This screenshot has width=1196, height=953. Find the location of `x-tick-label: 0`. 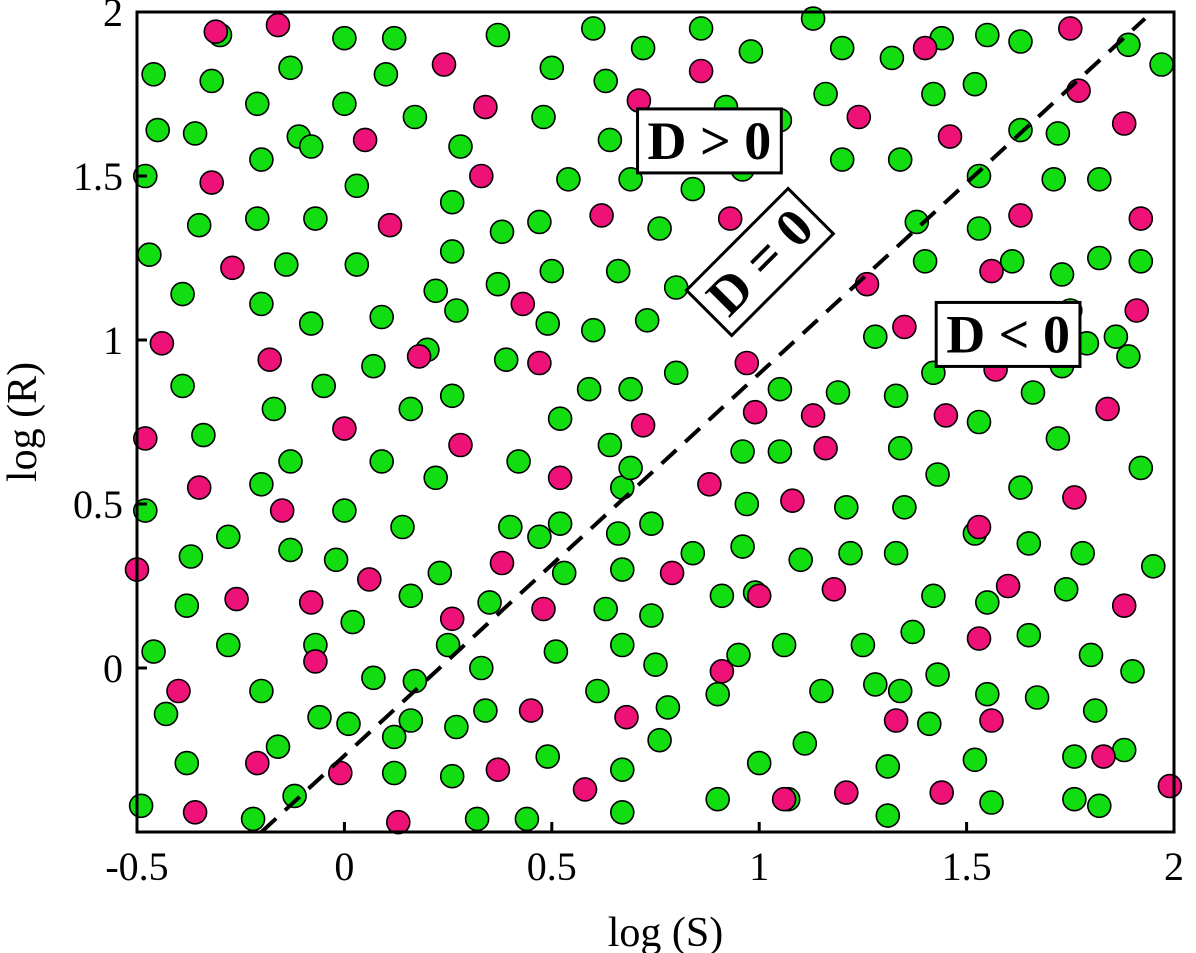

x-tick-label: 0 is located at coordinates (344, 866).